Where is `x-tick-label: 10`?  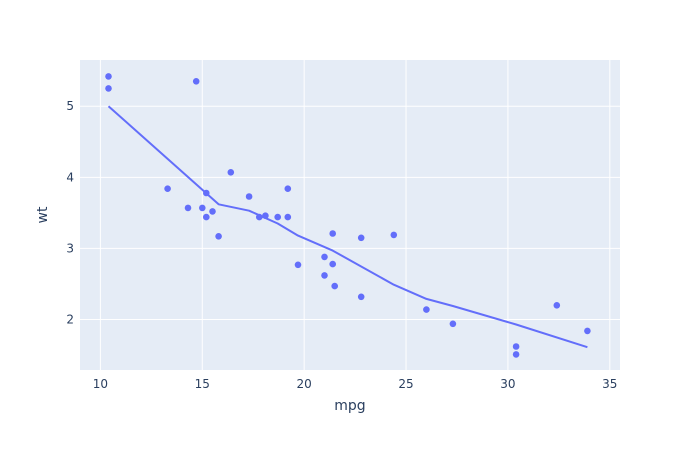 x-tick-label: 10 is located at coordinates (100, 384).